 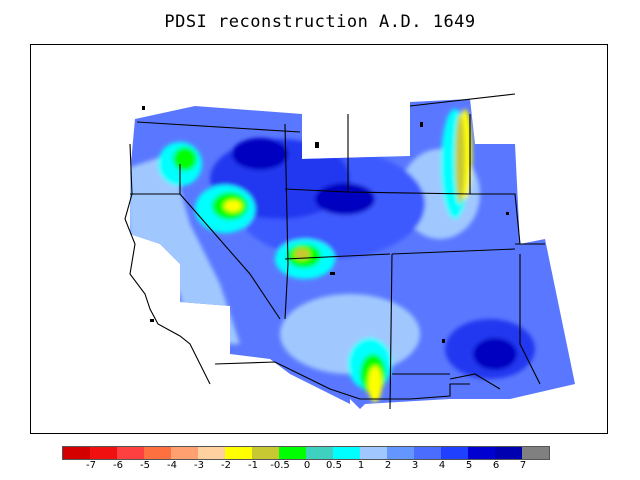 What do you see at coordinates (145, 465) in the screenshot?
I see `colorbar-label: -5` at bounding box center [145, 465].